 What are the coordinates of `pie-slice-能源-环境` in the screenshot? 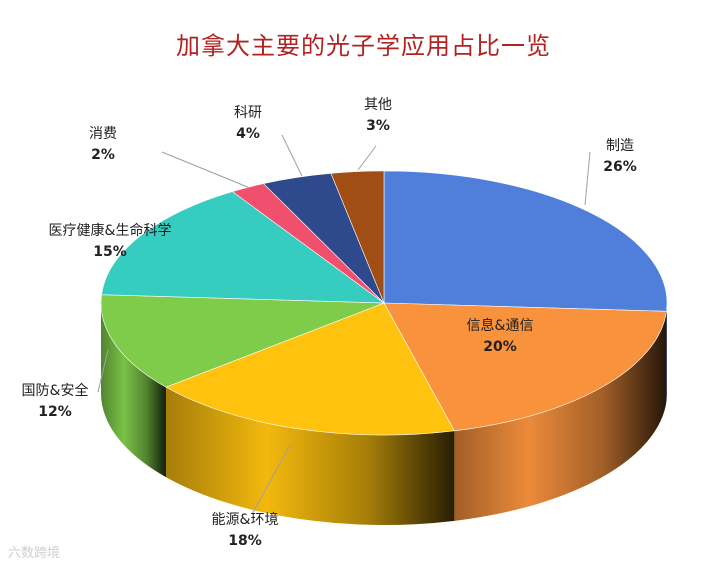 It's located at (310, 369).